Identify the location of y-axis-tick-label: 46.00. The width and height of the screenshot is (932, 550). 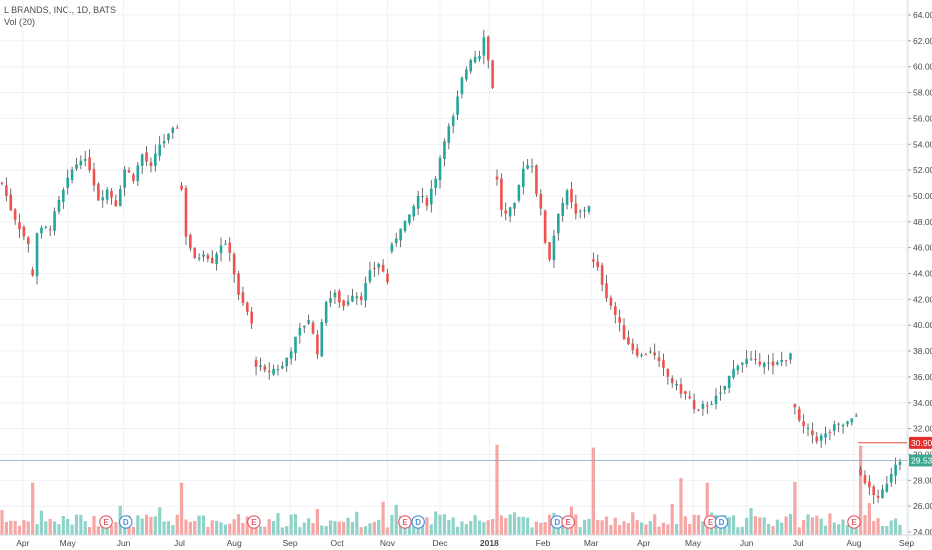
(922, 248).